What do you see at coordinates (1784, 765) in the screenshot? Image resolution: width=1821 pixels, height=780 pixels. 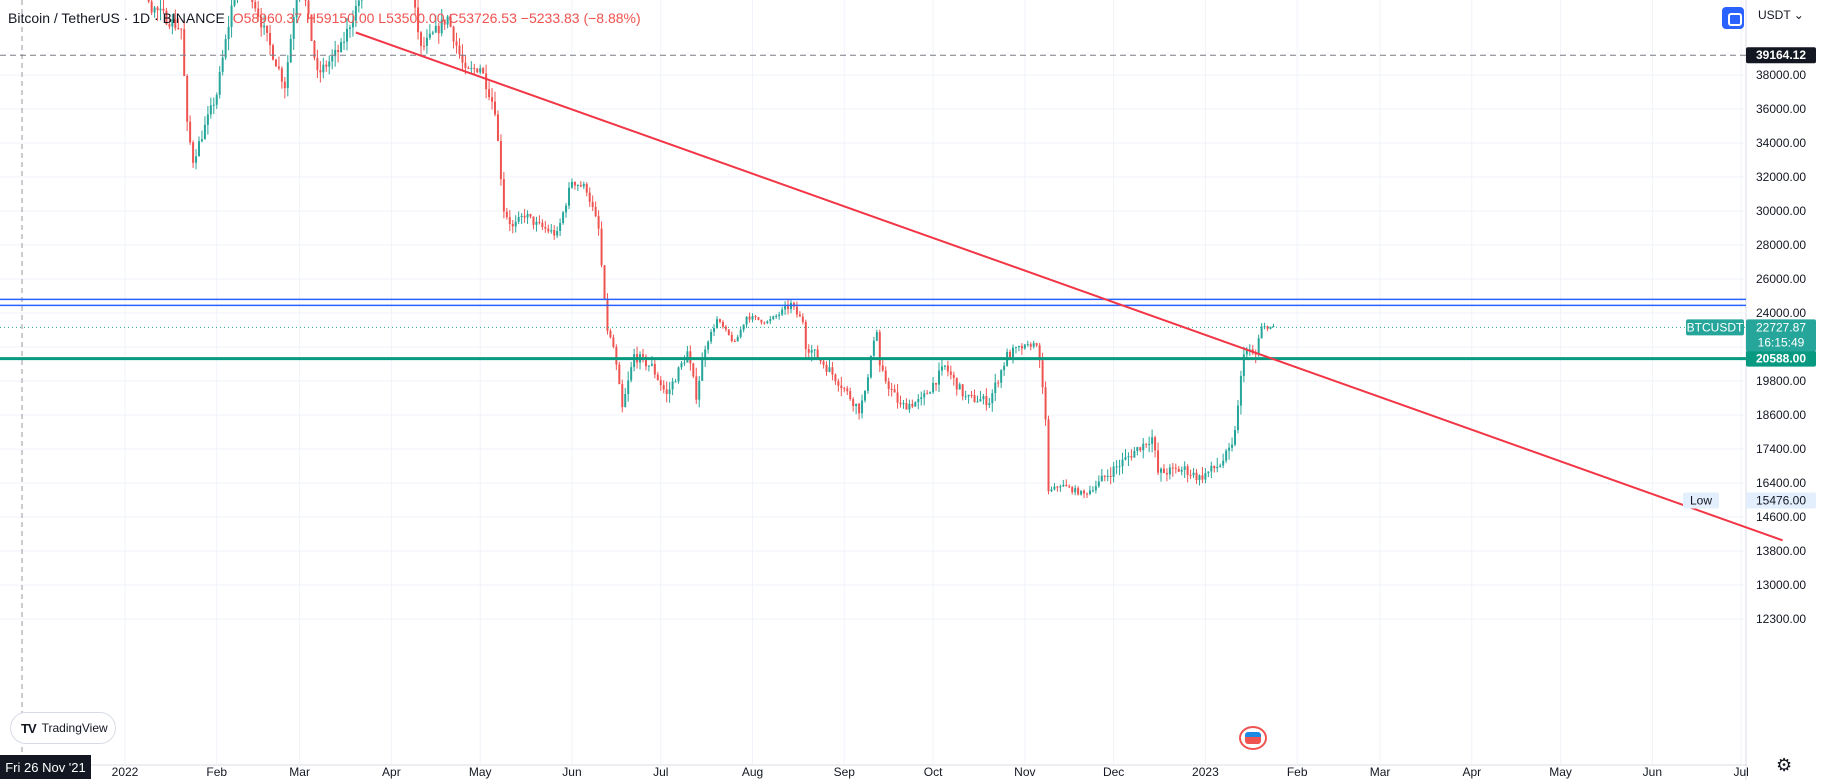 I see `gear-icon: ⚙` at bounding box center [1784, 765].